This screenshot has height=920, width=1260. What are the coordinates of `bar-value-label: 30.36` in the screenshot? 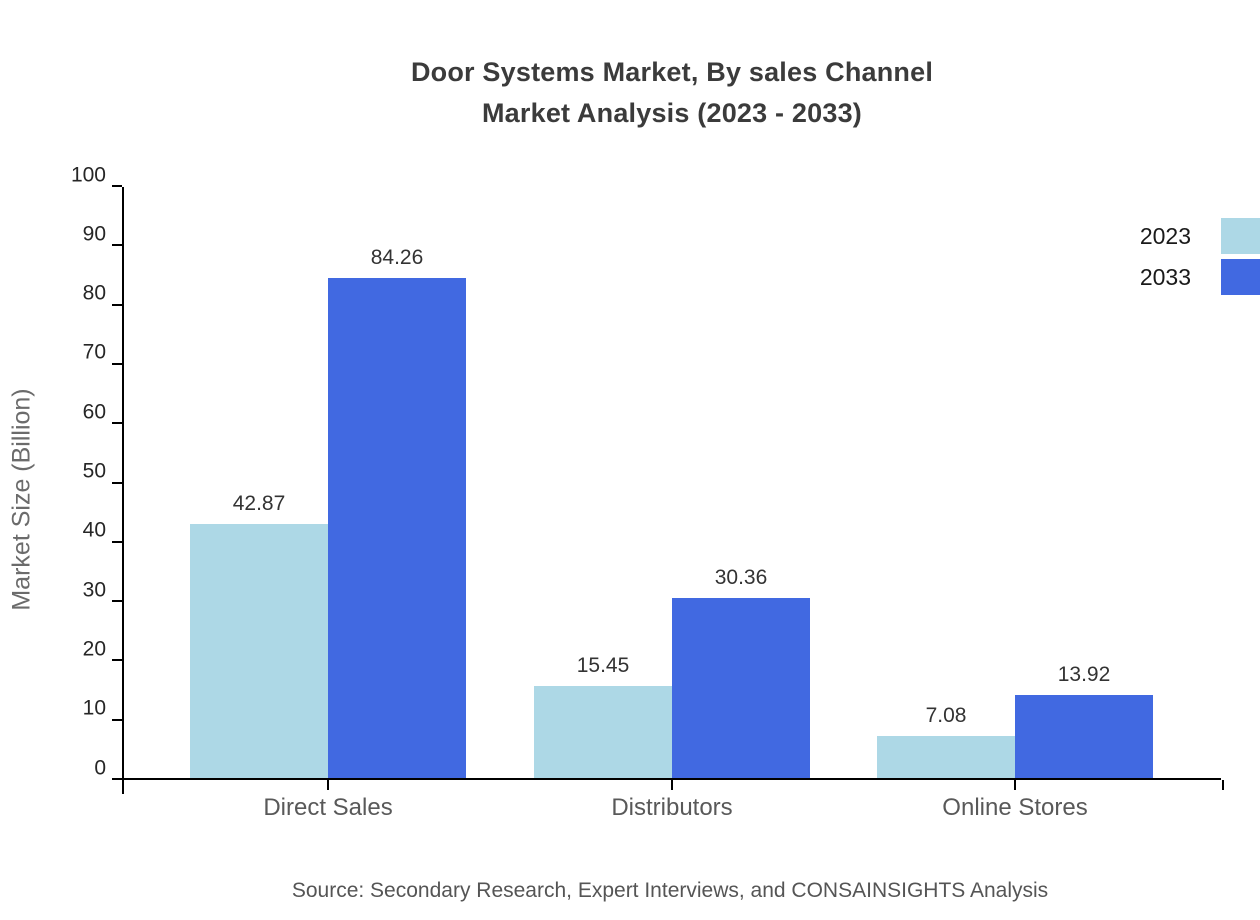 It's located at (741, 577).